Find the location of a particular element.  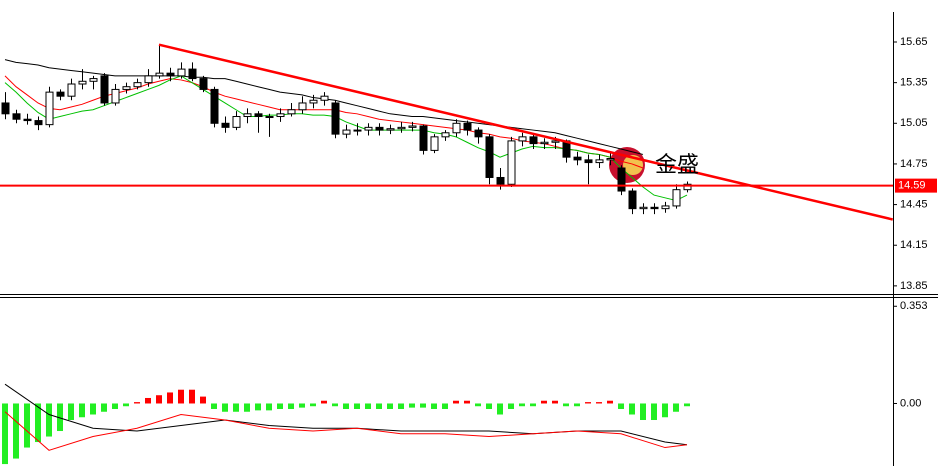

price-label: 14.59 is located at coordinates (912, 186).